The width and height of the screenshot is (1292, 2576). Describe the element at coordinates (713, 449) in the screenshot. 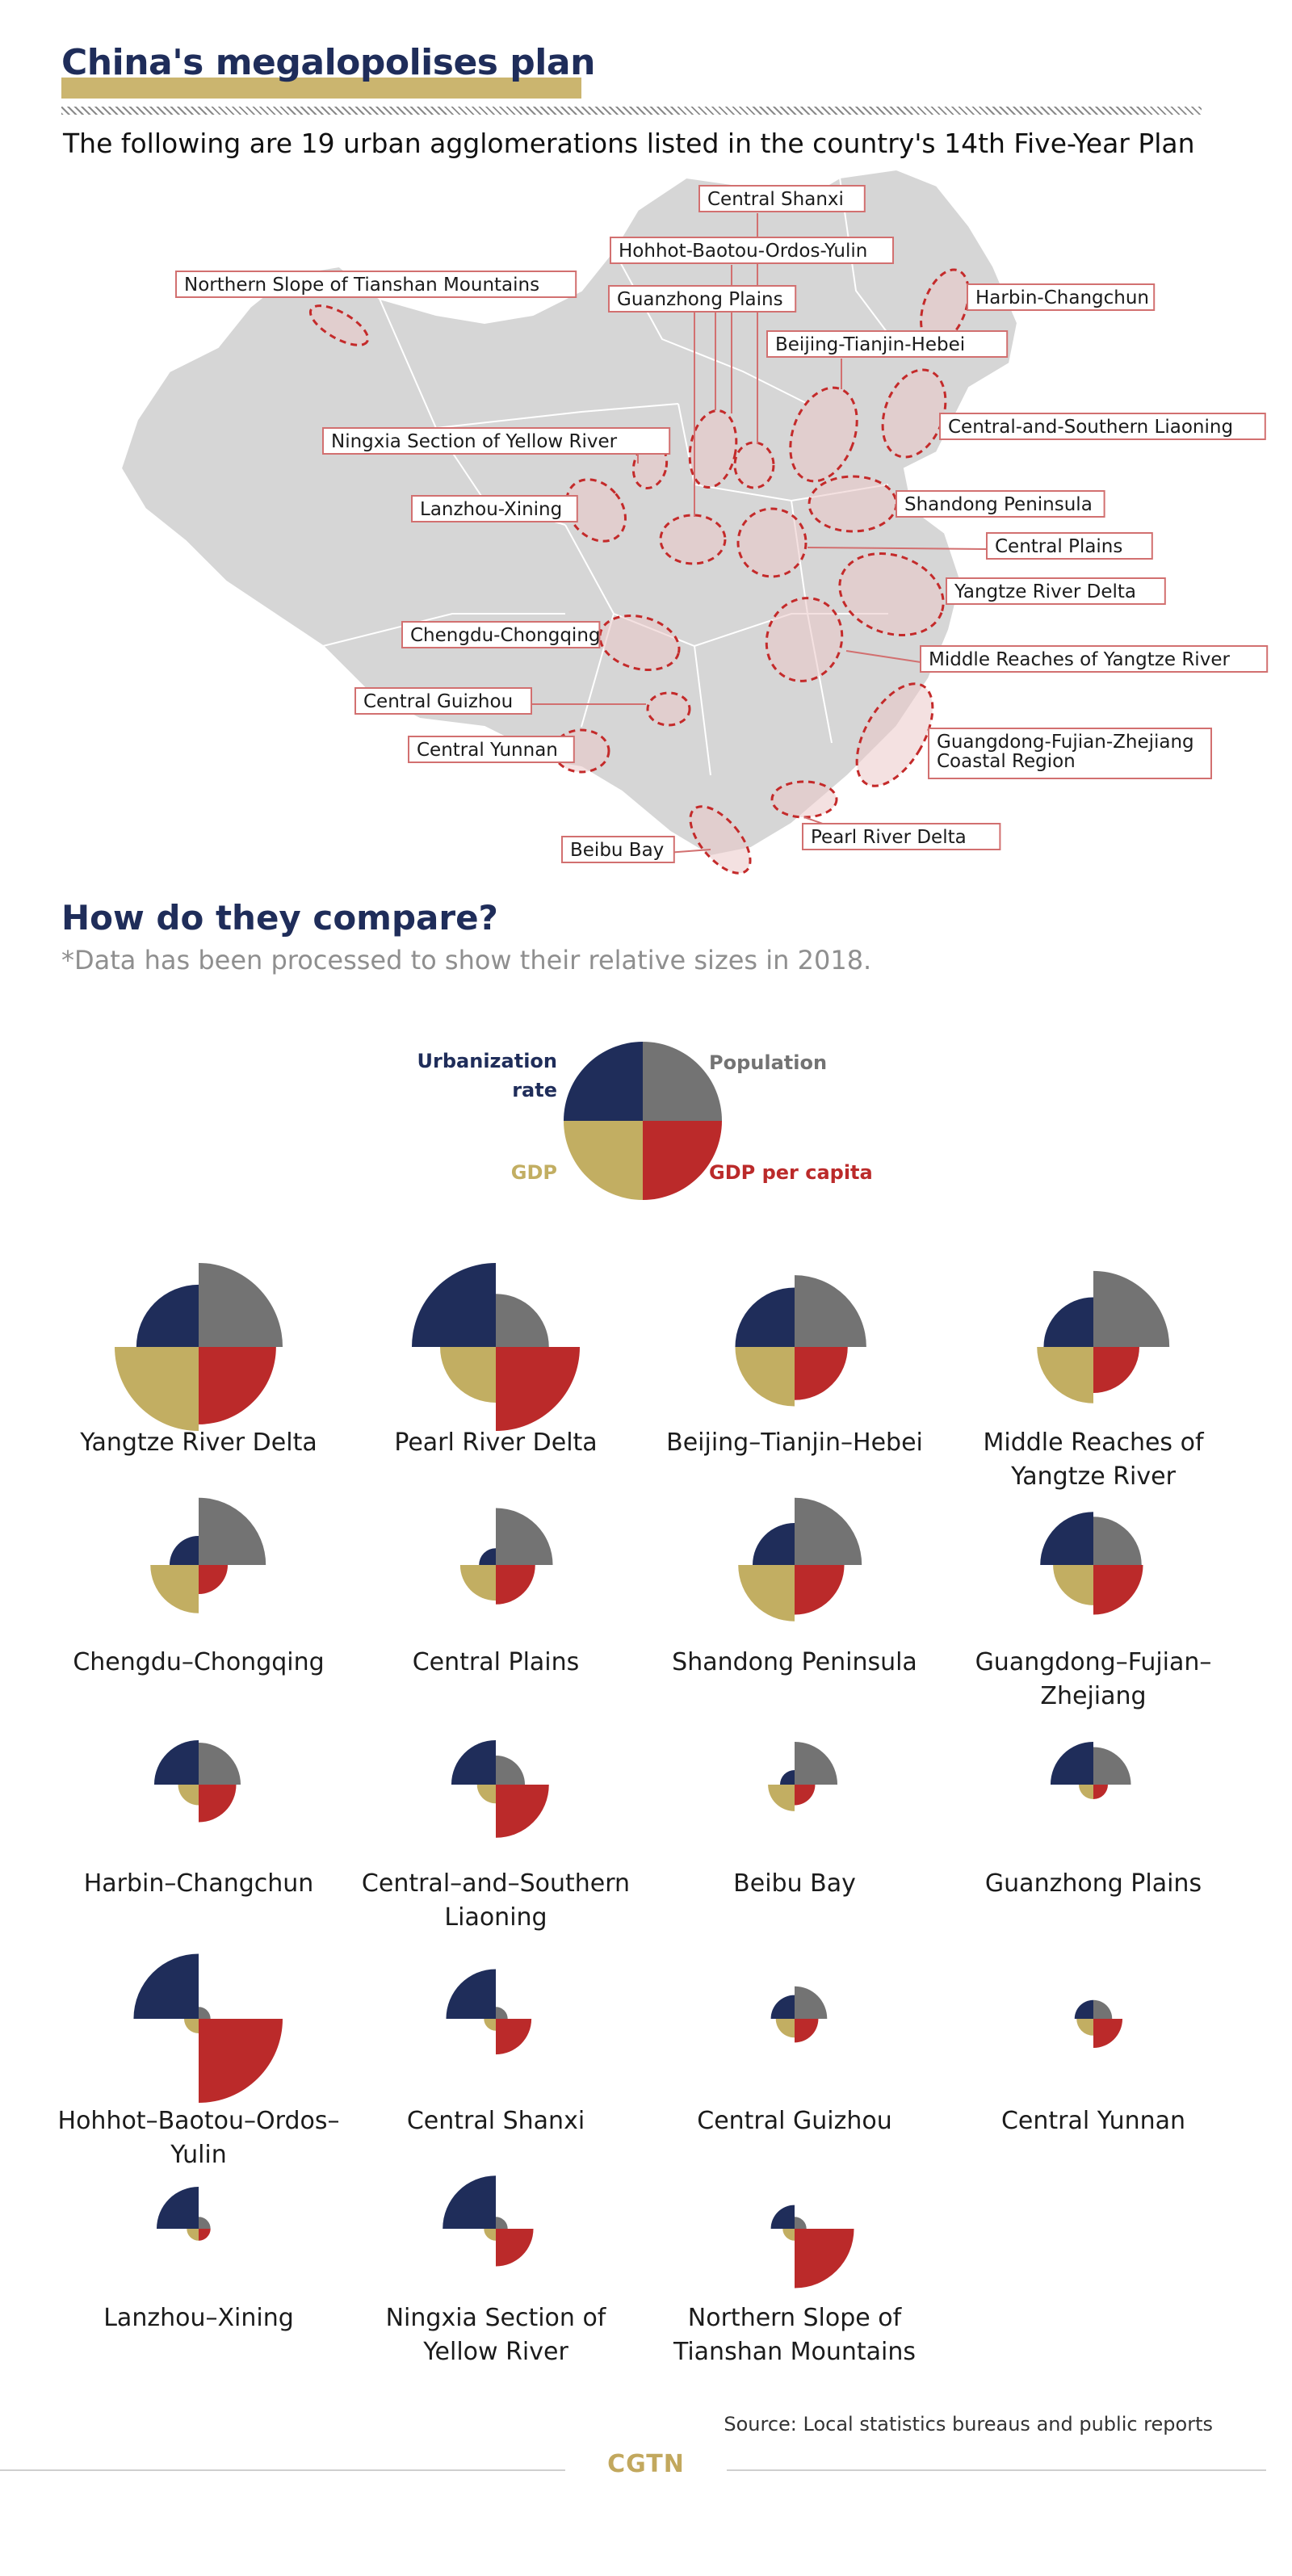

I see `region-hohhot` at that location.